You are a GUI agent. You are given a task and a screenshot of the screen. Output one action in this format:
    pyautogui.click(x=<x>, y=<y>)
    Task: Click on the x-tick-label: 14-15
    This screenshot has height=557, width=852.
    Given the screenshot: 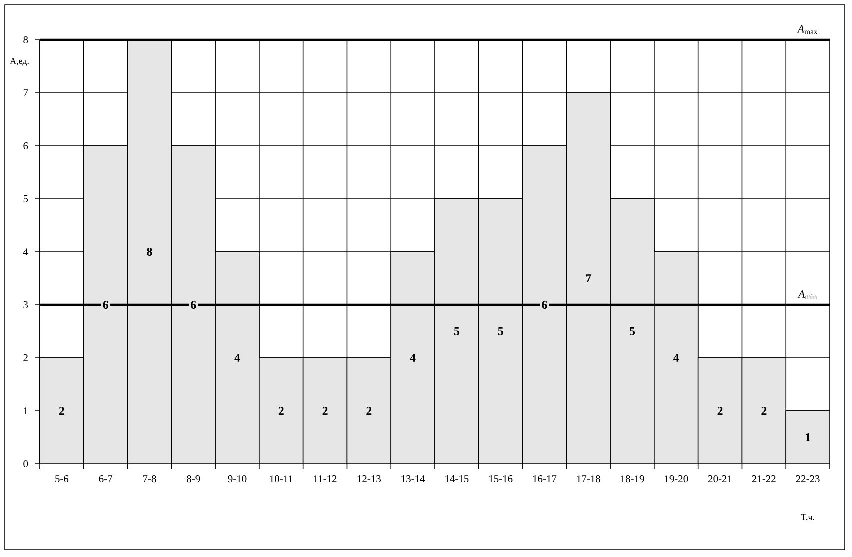 What is the action you would take?
    pyautogui.click(x=457, y=479)
    